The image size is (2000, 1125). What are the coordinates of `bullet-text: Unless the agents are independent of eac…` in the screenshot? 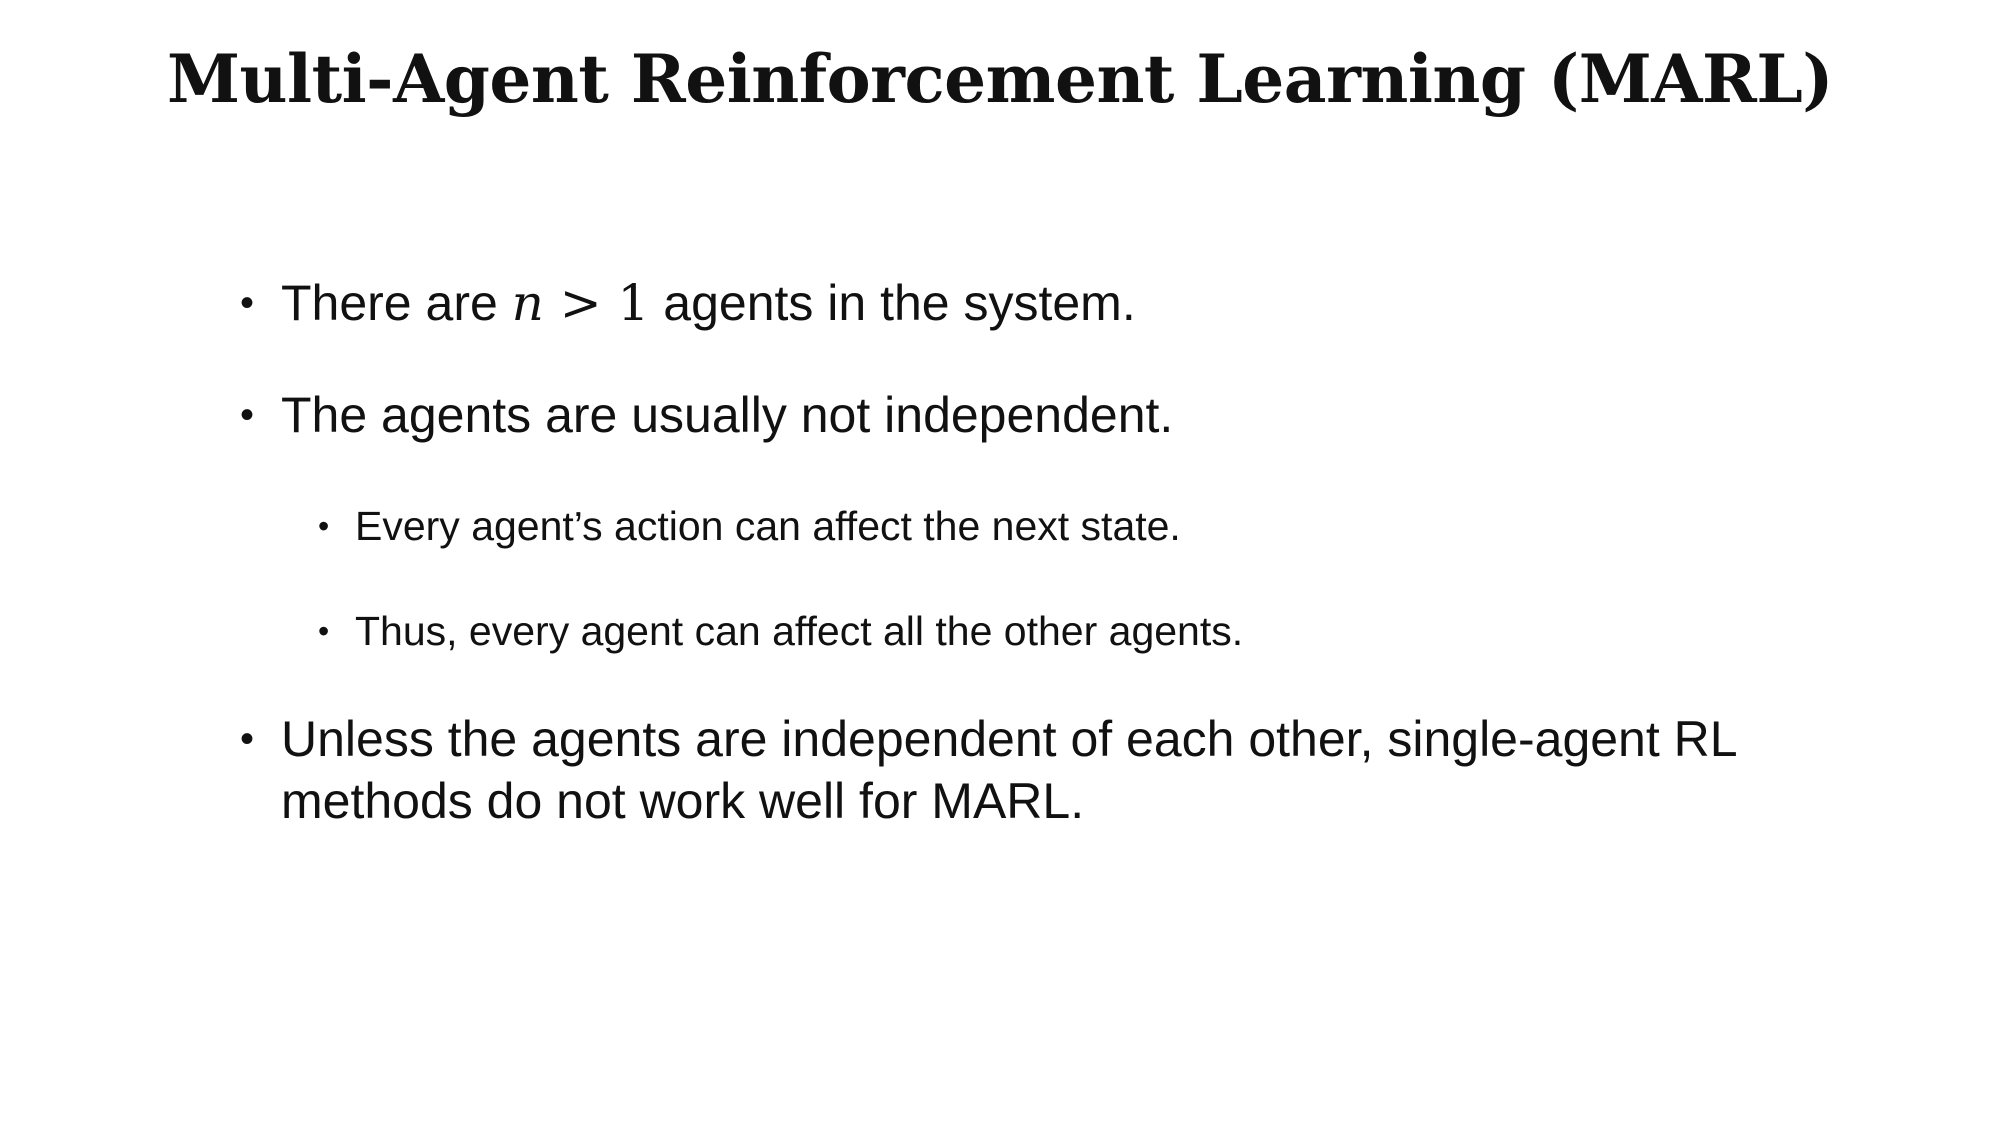 It's located at (1025, 770).